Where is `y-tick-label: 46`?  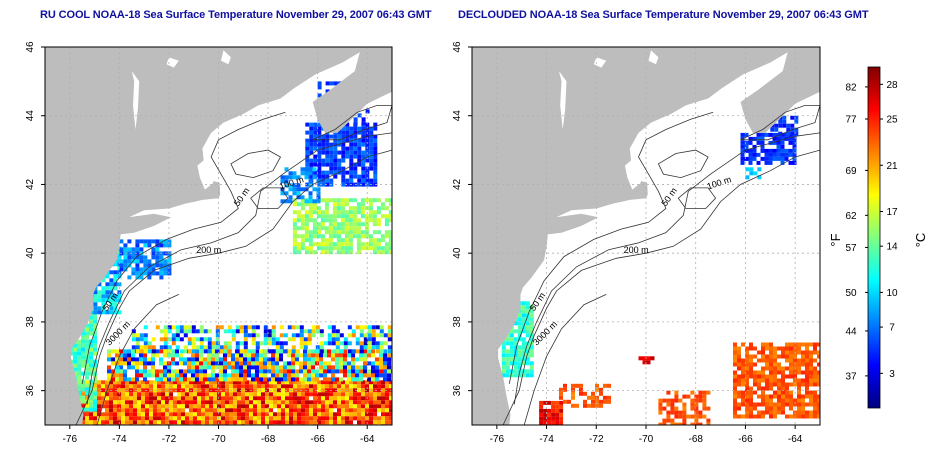 y-tick-label: 46 is located at coordinates (30, 47).